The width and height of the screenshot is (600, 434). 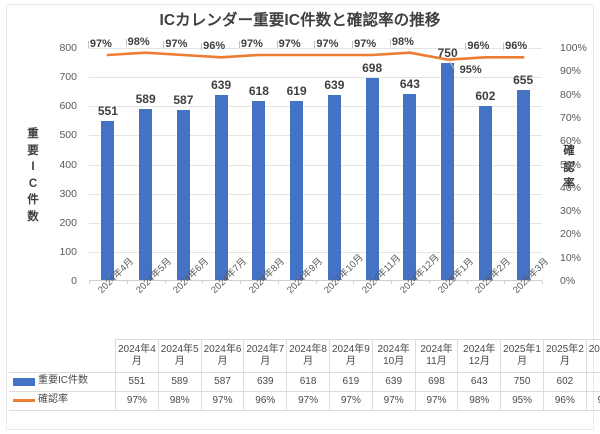 I want to click on line-value-label: 98%, so click(x=402, y=41).